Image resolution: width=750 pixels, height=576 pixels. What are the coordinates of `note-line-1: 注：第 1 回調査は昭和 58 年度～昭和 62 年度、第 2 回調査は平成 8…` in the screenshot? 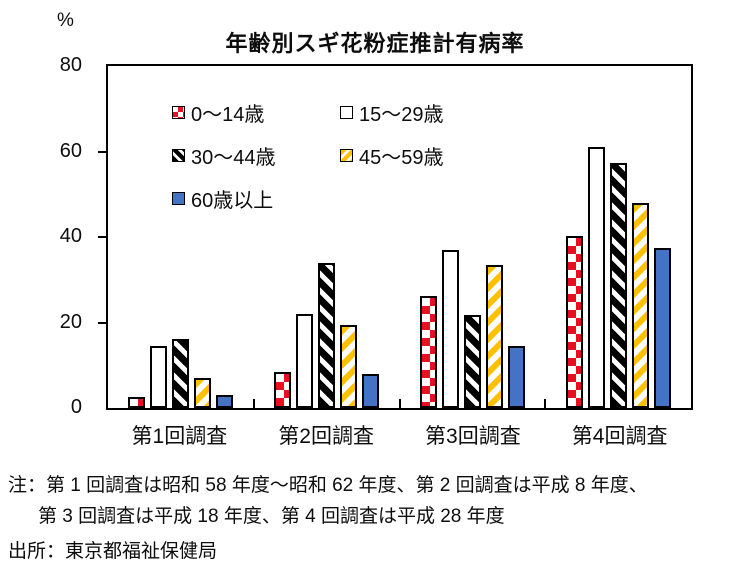 It's located at (328, 485).